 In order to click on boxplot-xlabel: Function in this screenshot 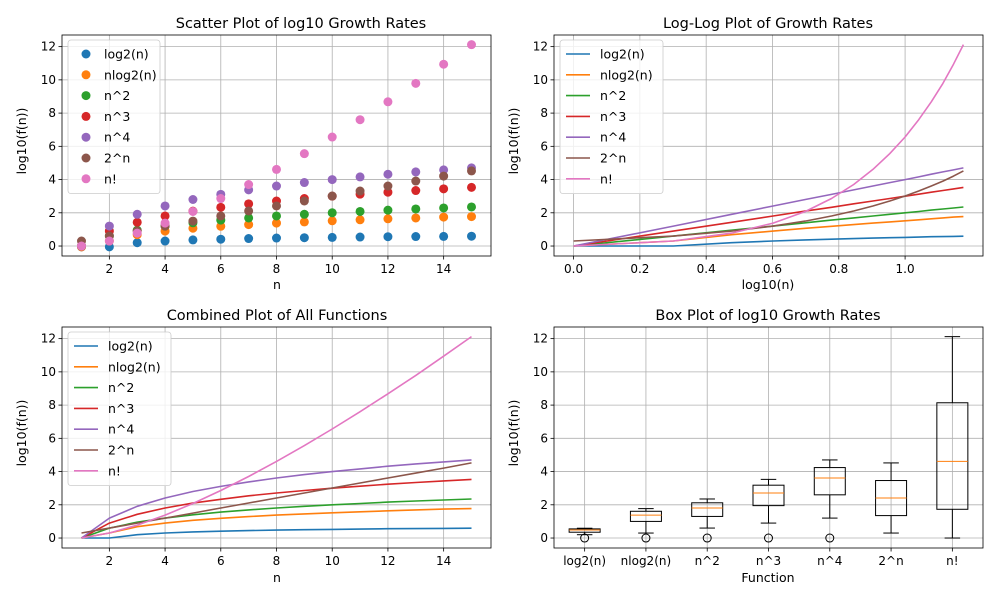, I will do `click(767, 577)`.